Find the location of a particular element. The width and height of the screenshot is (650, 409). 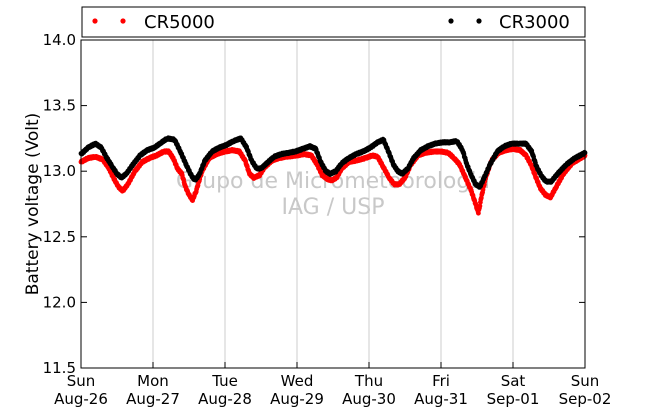

legend-label-cr3000: CR3000 is located at coordinates (534, 22).